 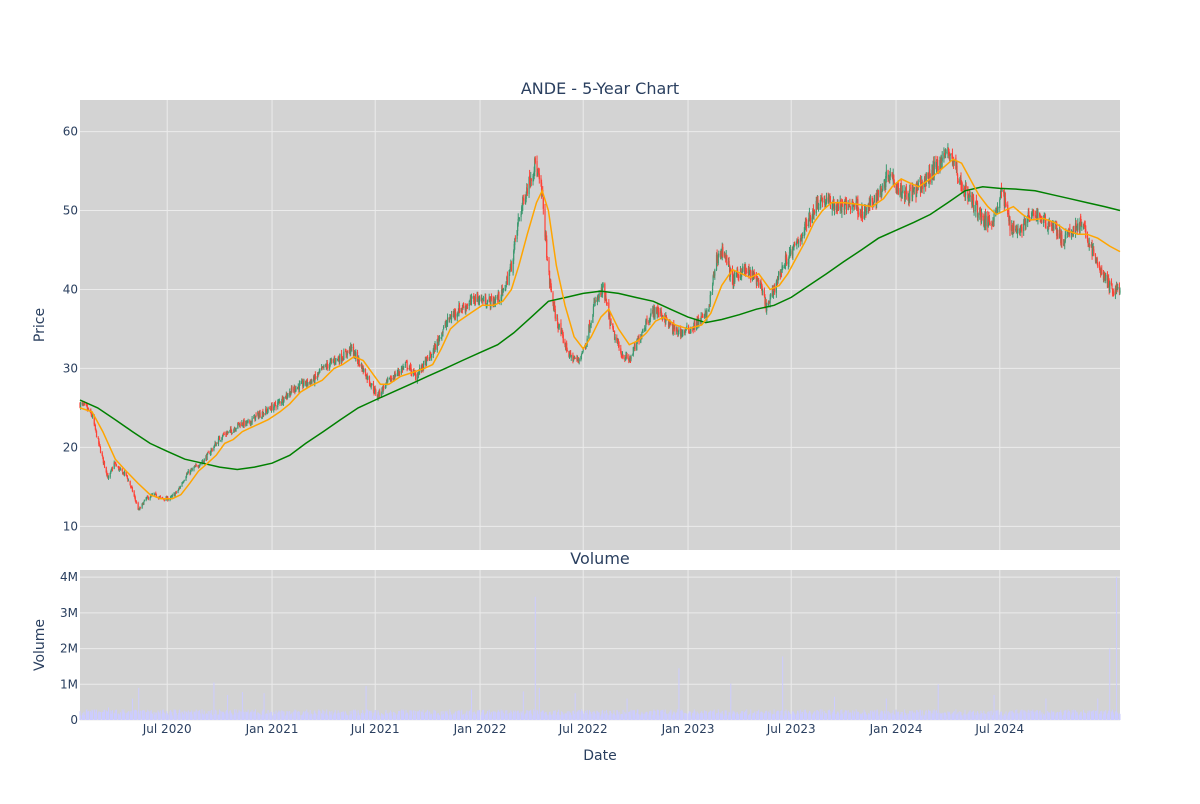 I want to click on date-tick-label: Jul 2021, so click(x=375, y=729).